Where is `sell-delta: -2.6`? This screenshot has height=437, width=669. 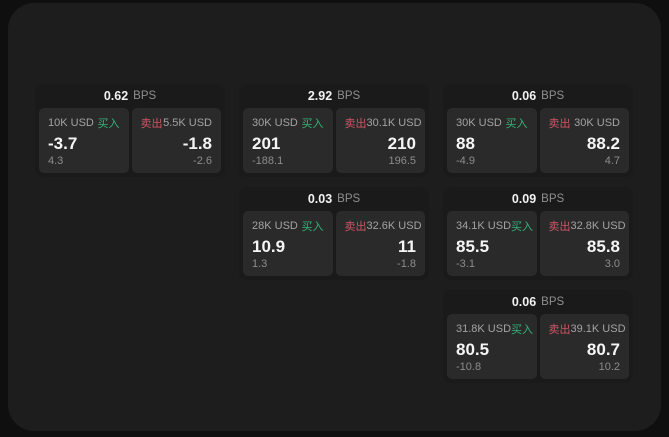 sell-delta: -2.6 is located at coordinates (202, 161).